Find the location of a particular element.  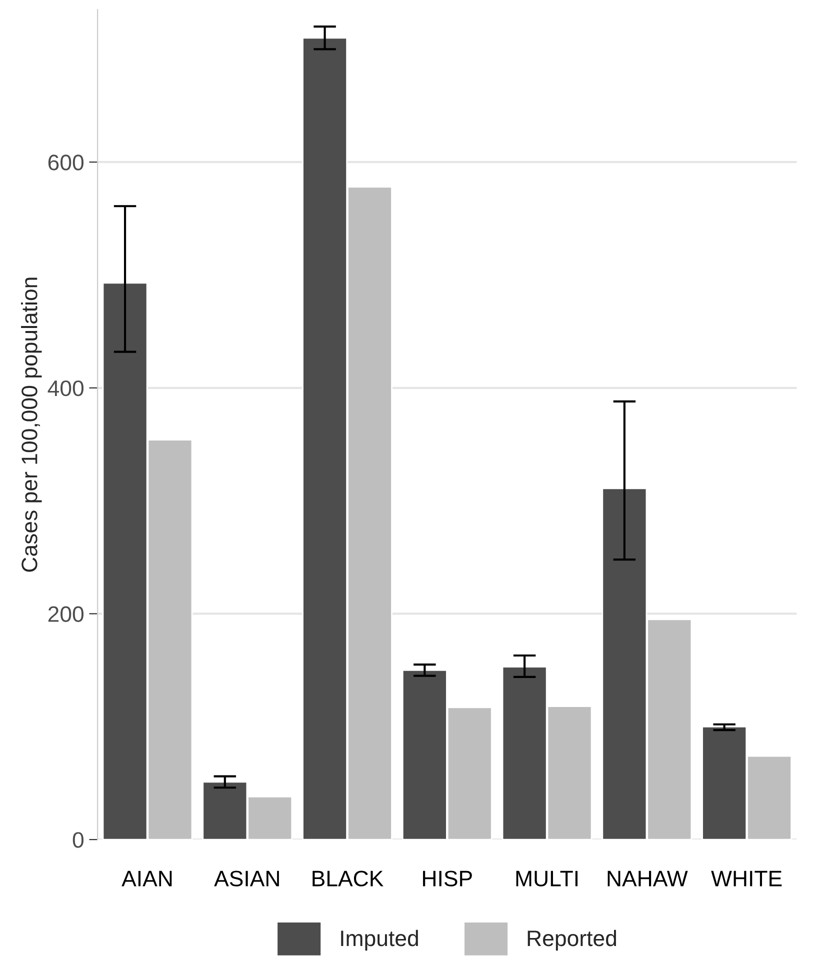

x-tick-label: BLACK is located at coordinates (348, 878).